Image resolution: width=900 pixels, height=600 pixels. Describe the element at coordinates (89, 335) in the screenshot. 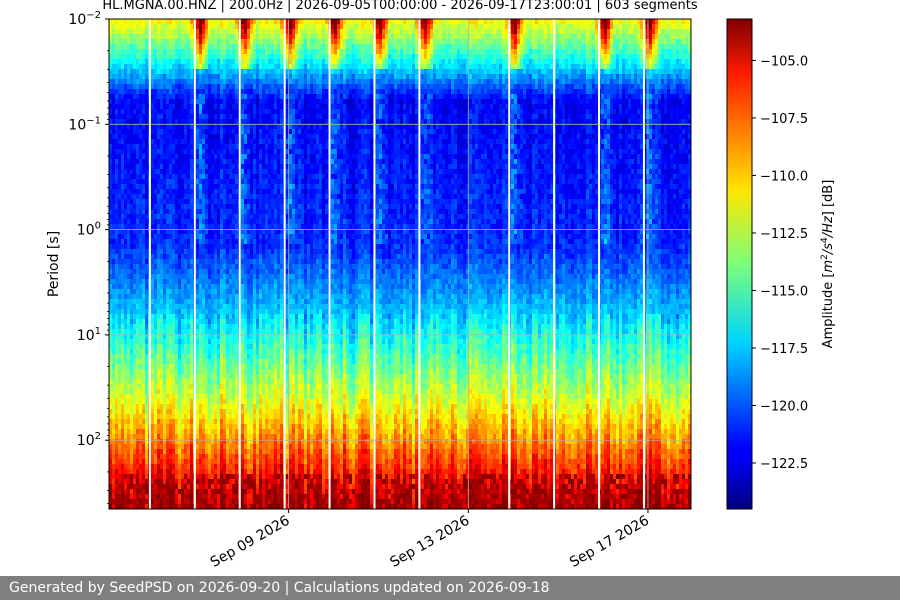

I see `y-tick-label: 10¹` at that location.